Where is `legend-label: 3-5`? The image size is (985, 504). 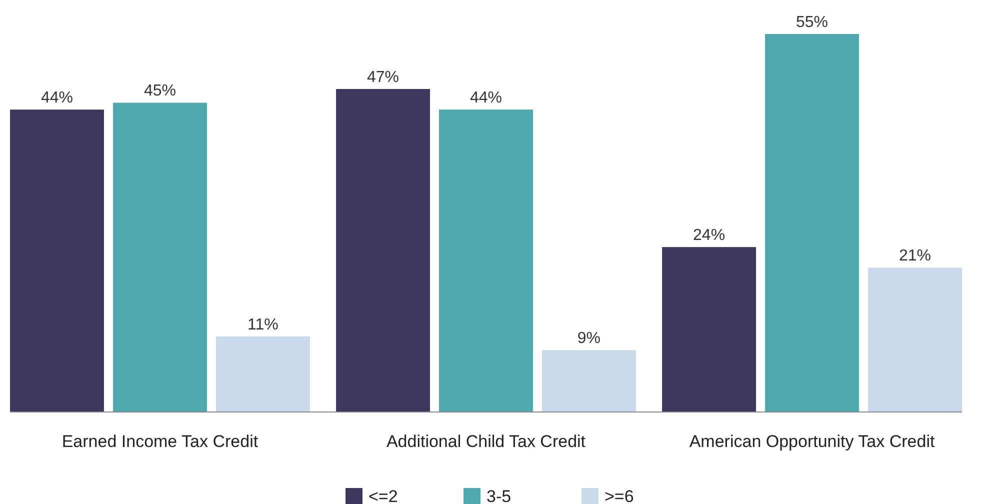
legend-label: 3-5 is located at coordinates (499, 495).